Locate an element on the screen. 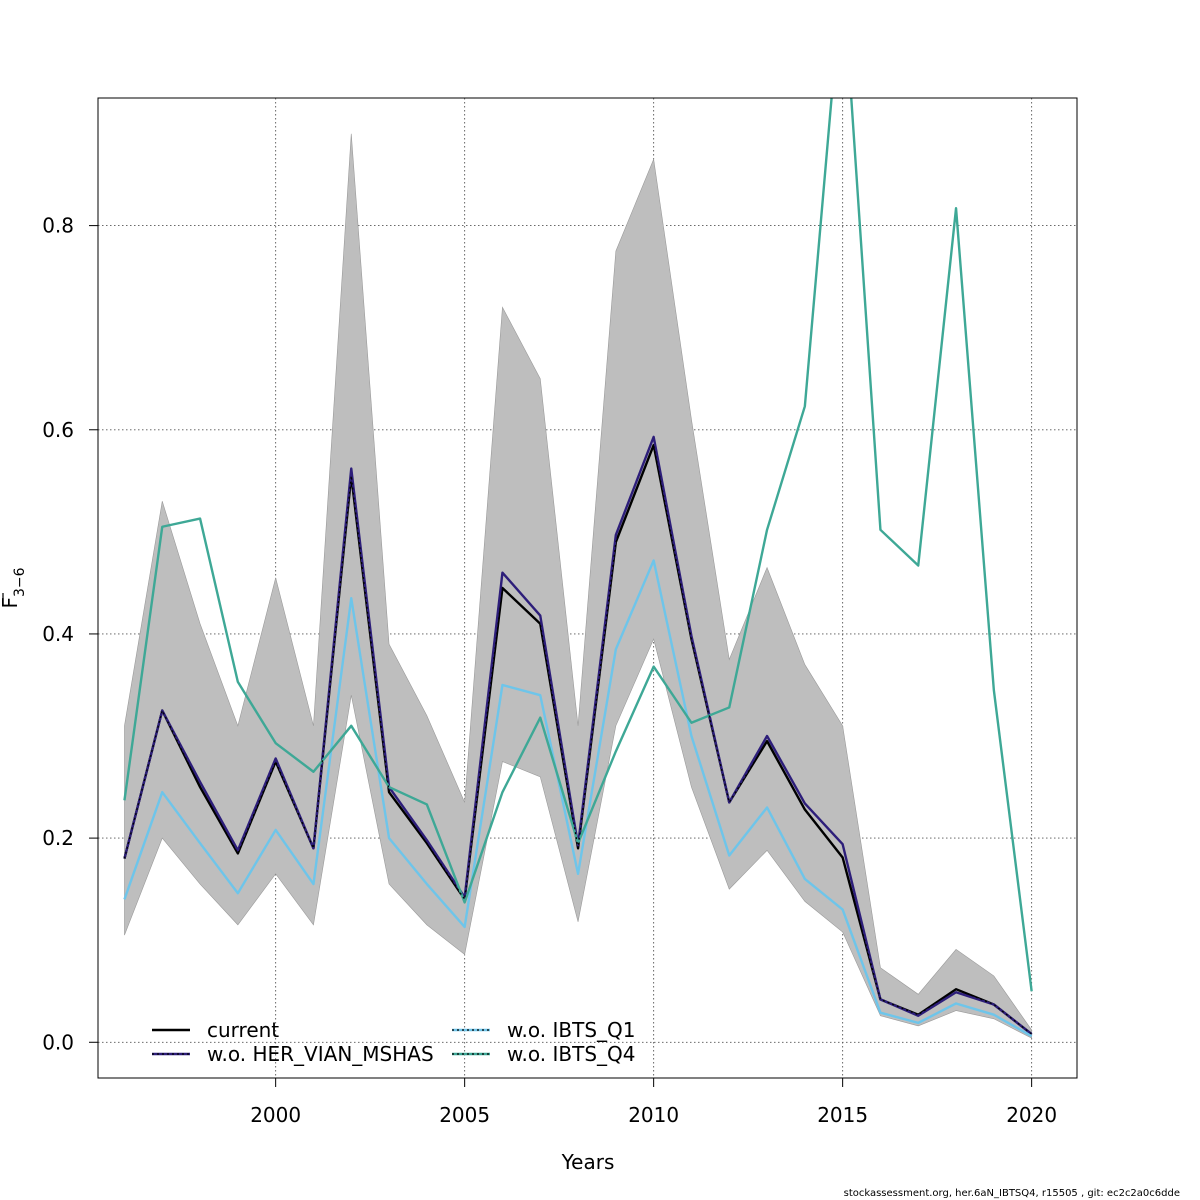 The height and width of the screenshot is (1200, 1200). x-axis-title: Years is located at coordinates (588, 1162).